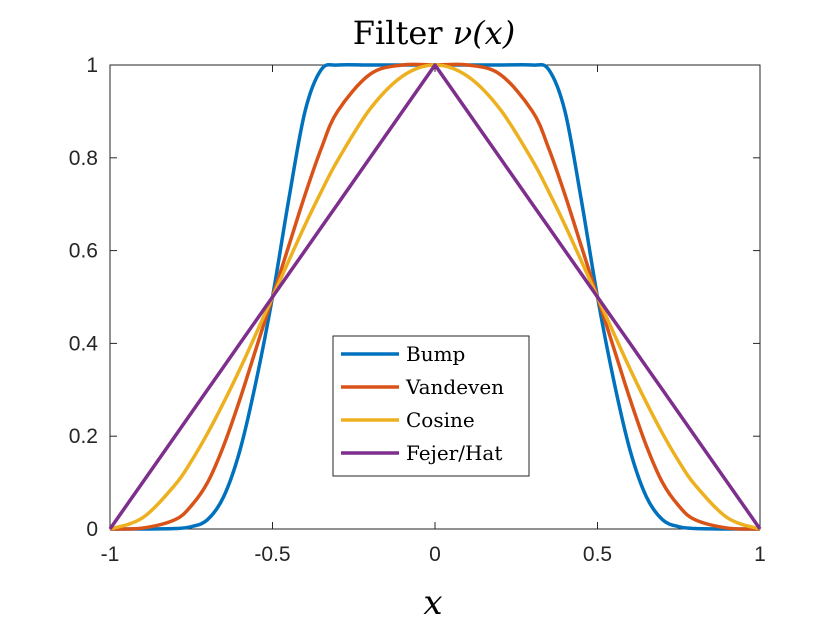  I want to click on legend-label-fejer-hat: Fejer/Hat, so click(454, 453).